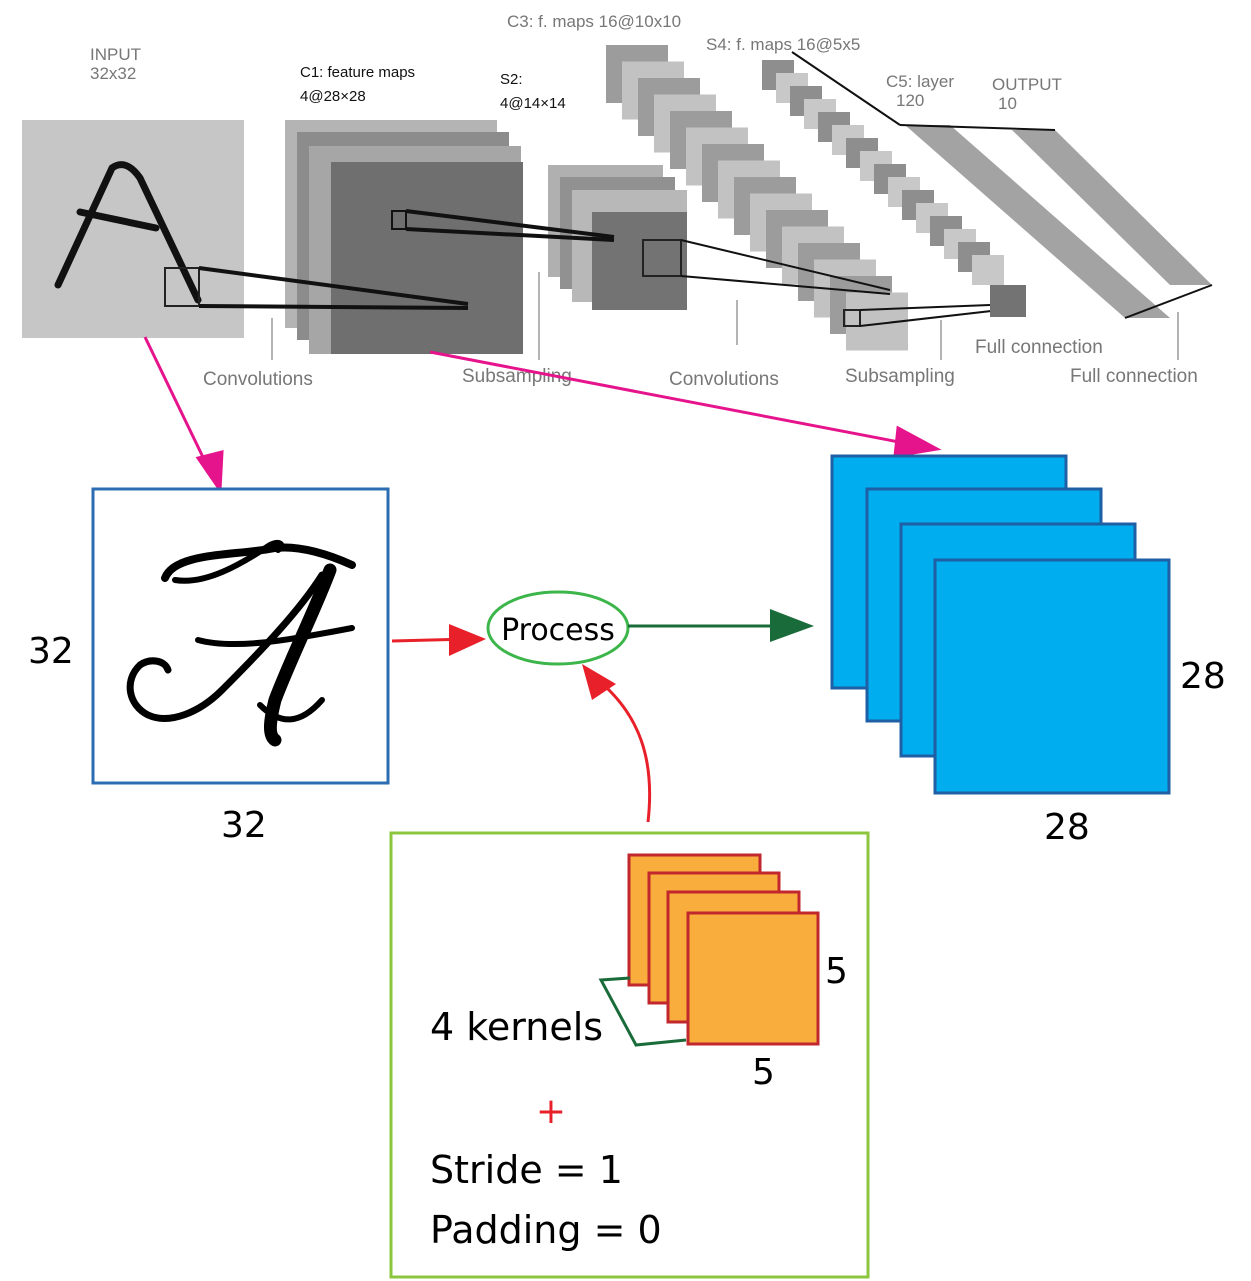 The image size is (1251, 1281). I want to click on c3-label: C3: f. maps 16@10x10, so click(594, 21).